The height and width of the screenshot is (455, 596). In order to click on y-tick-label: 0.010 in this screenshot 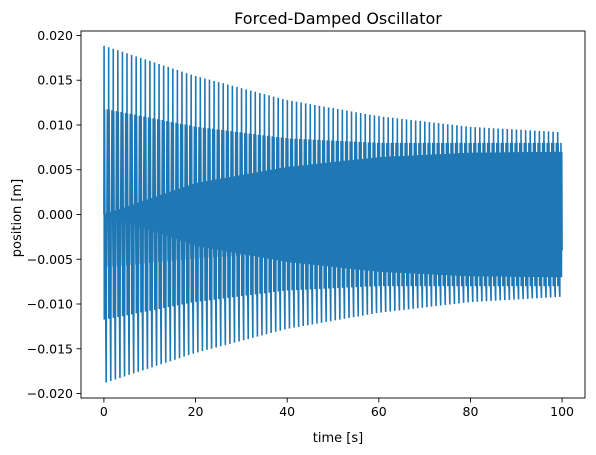, I will do `click(55, 124)`.